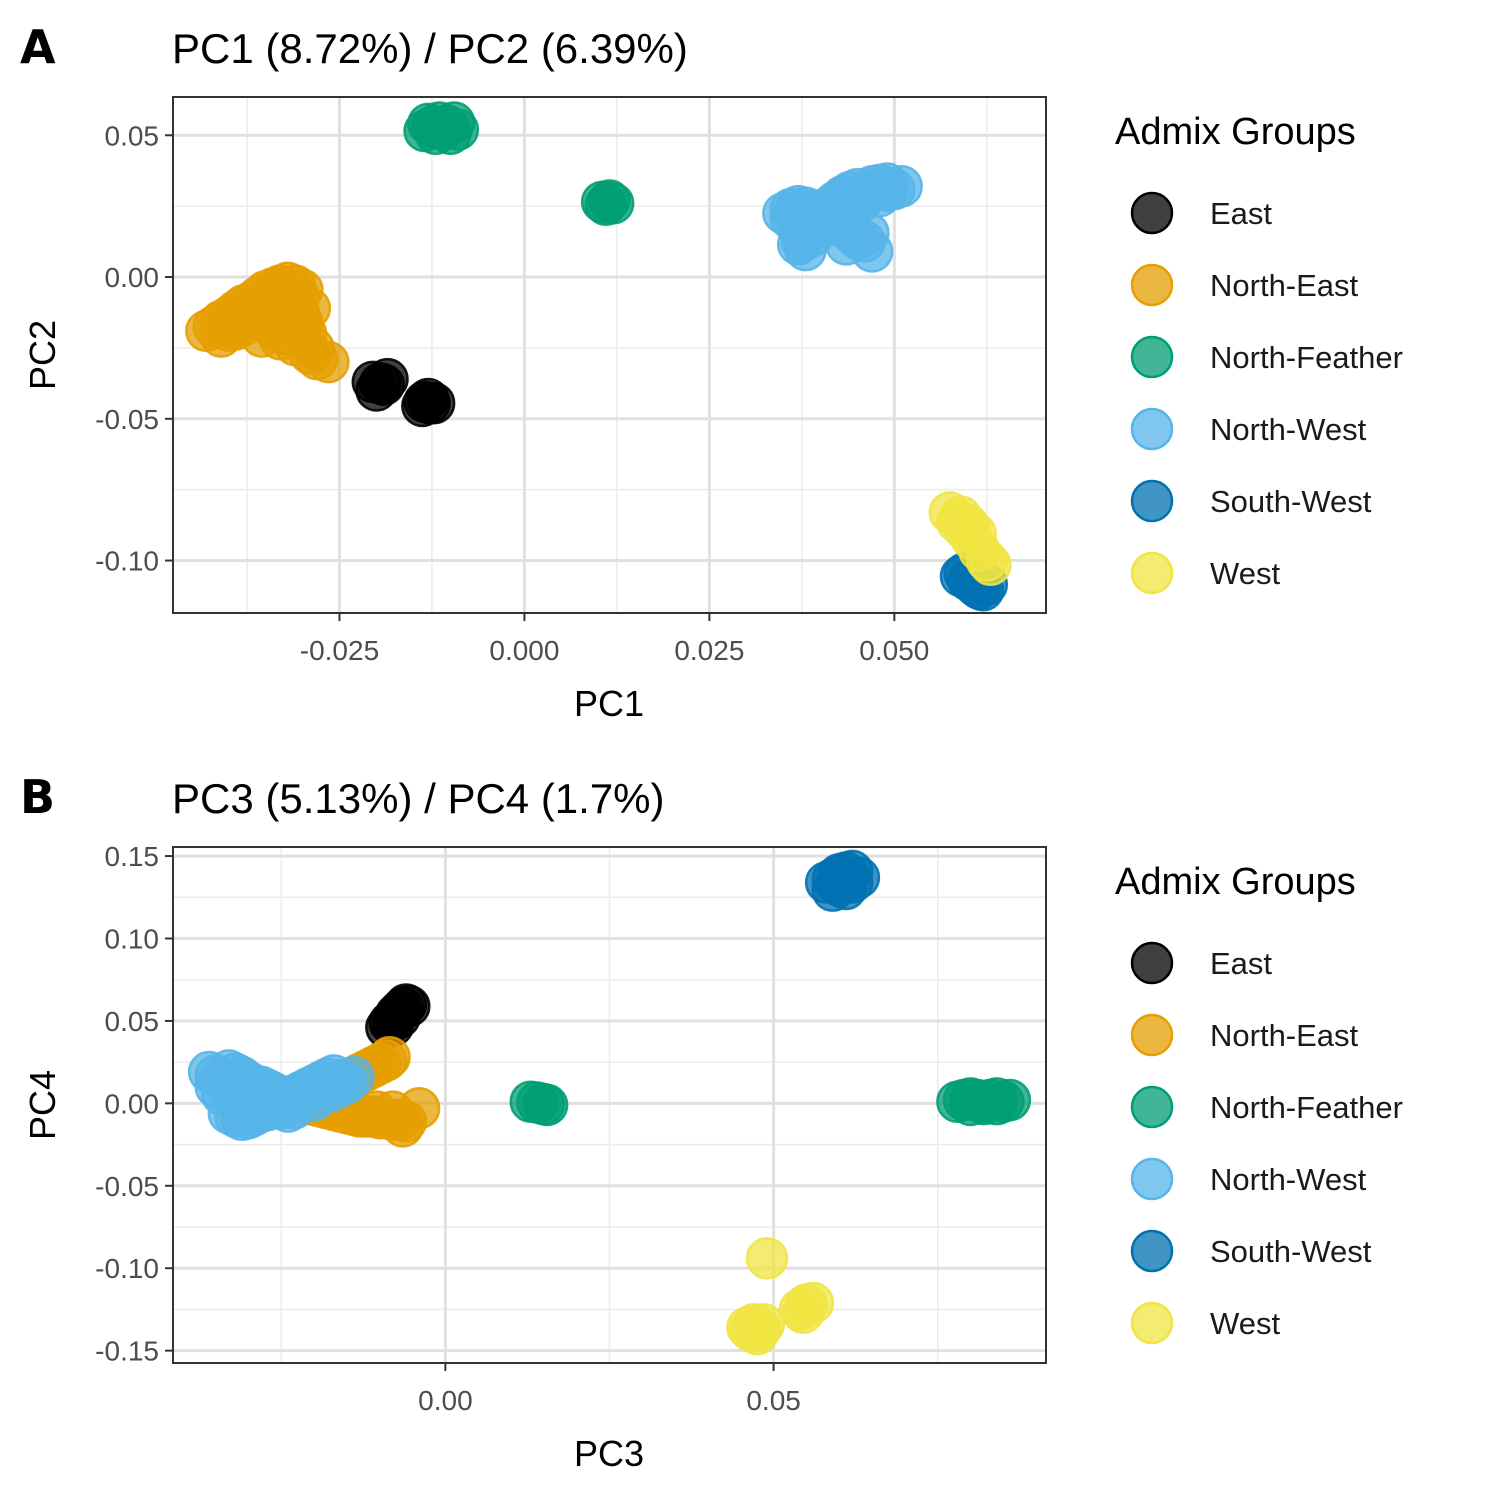  Describe the element at coordinates (132, 856) in the screenshot. I see `panel-b-y-tick-label: 0.15` at that location.